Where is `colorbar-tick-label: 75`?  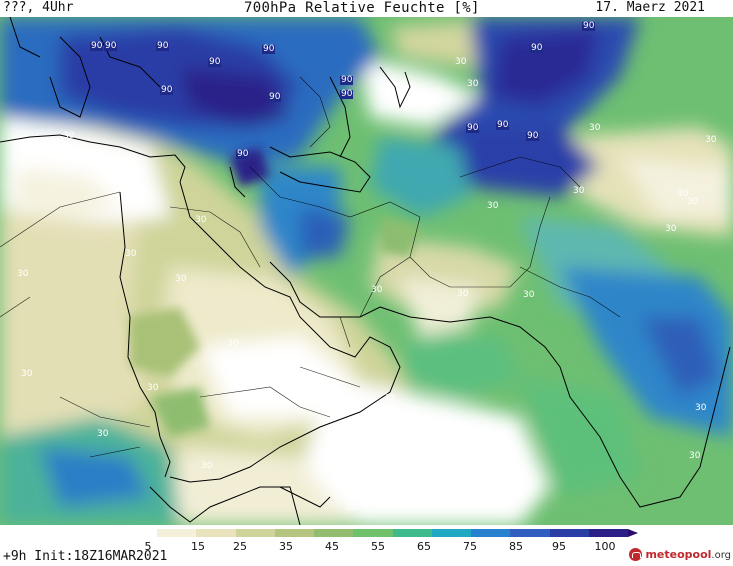 colorbar-tick-label: 75 is located at coordinates (470, 546).